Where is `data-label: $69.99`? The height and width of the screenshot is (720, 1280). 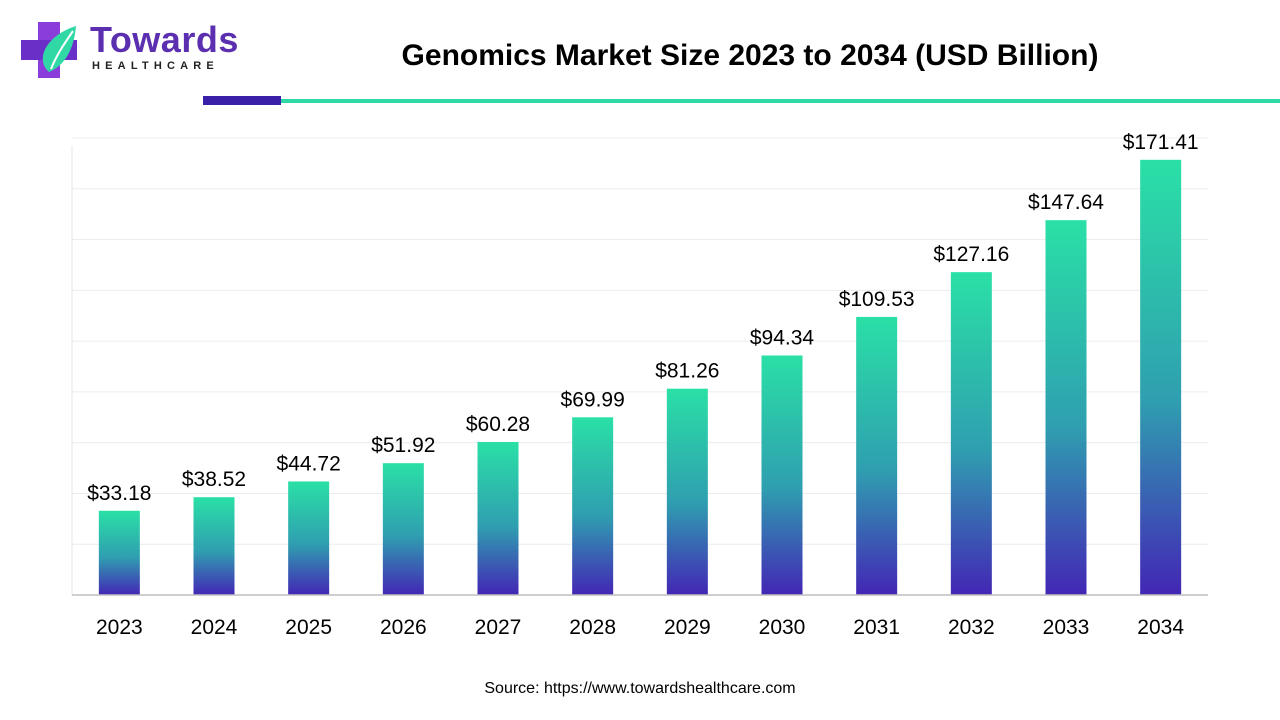 data-label: $69.99 is located at coordinates (593, 399).